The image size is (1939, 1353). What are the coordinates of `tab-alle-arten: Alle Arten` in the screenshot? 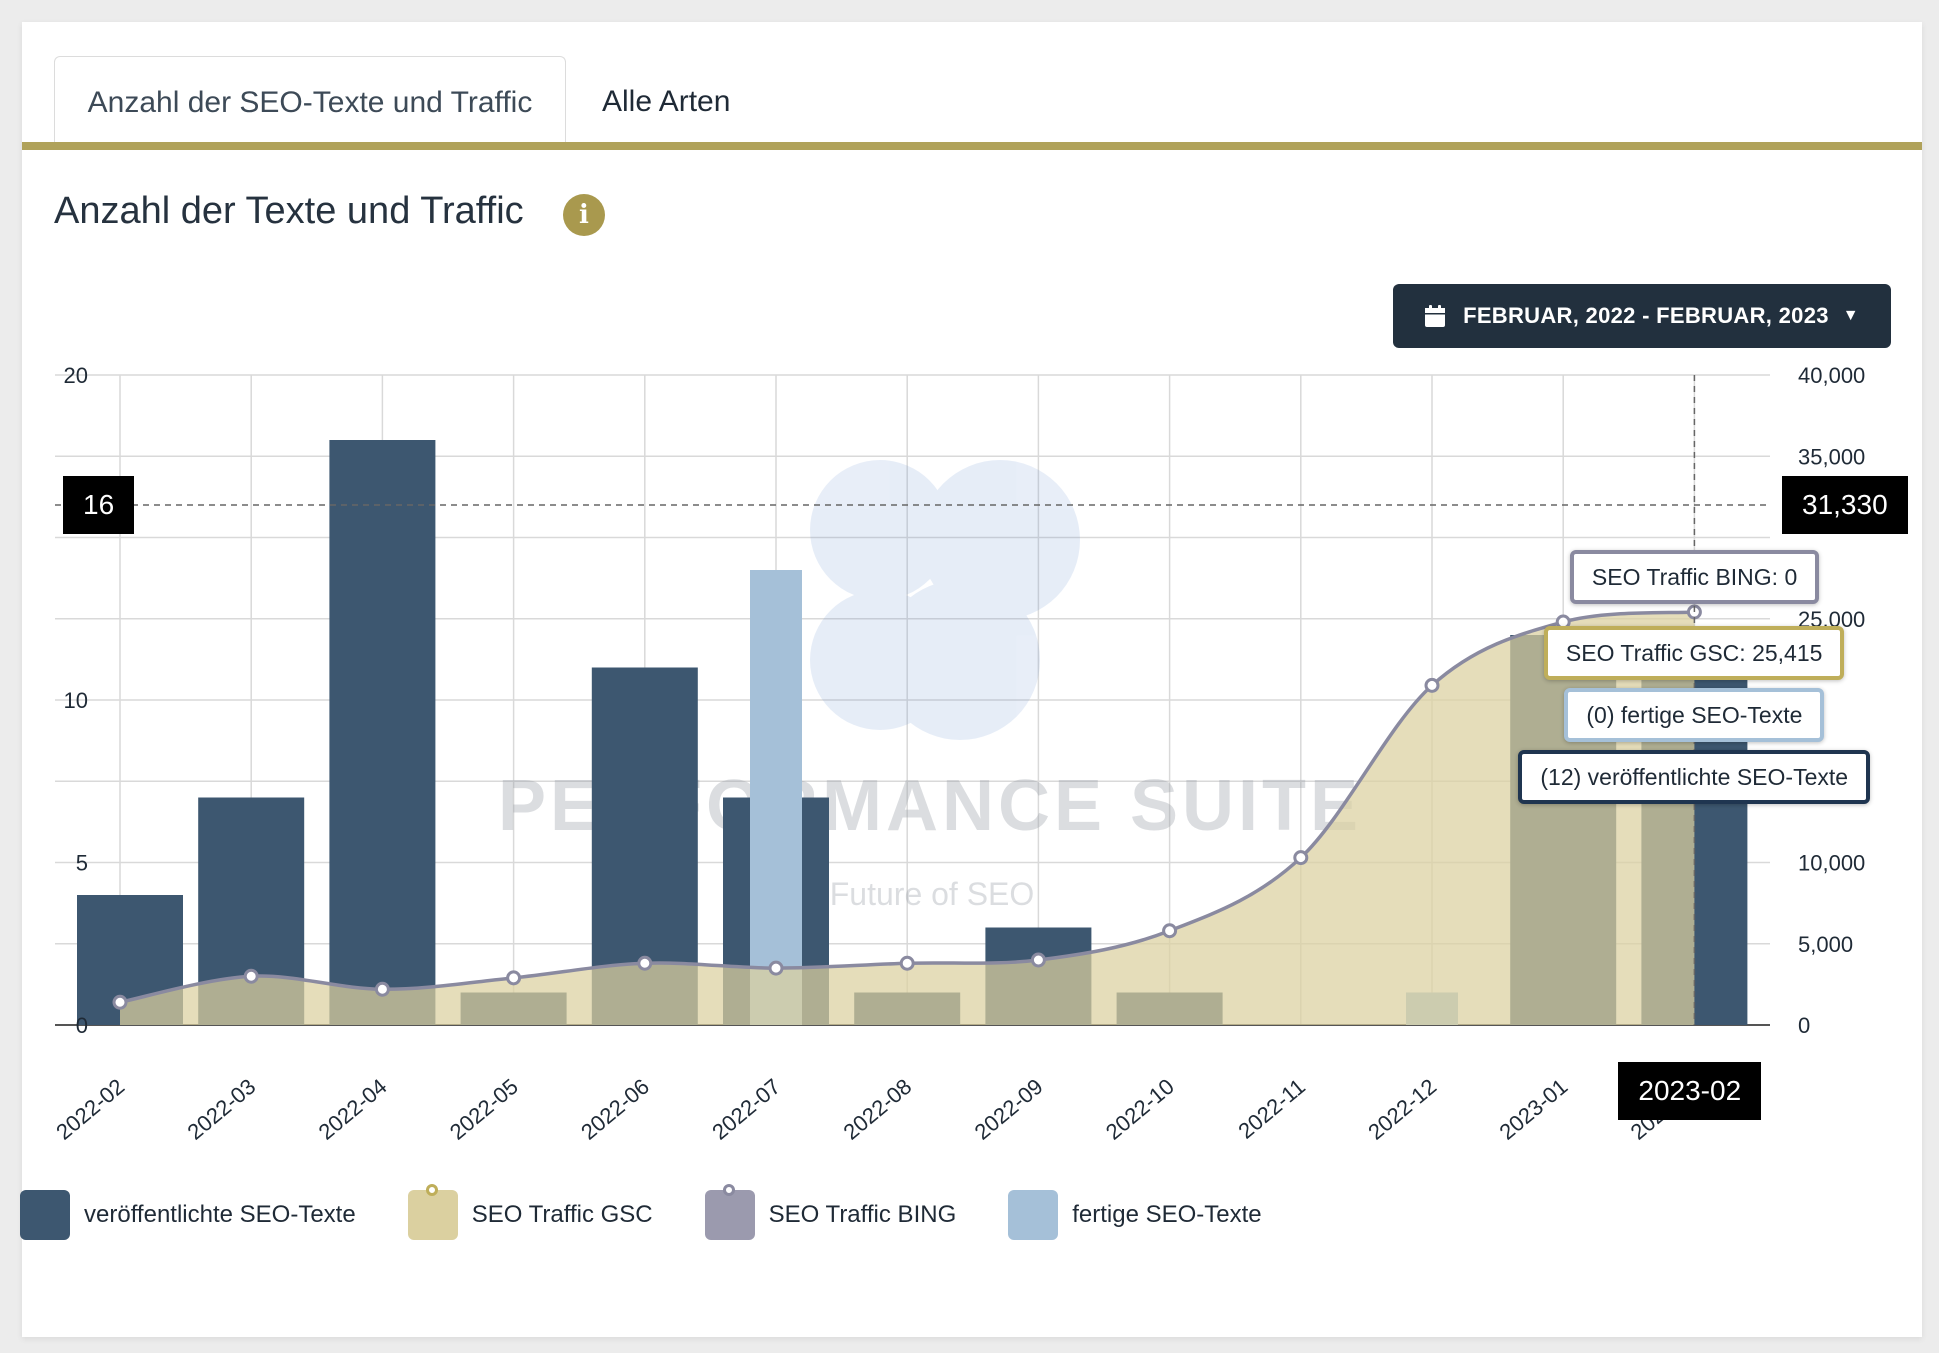 It's located at (666, 102).